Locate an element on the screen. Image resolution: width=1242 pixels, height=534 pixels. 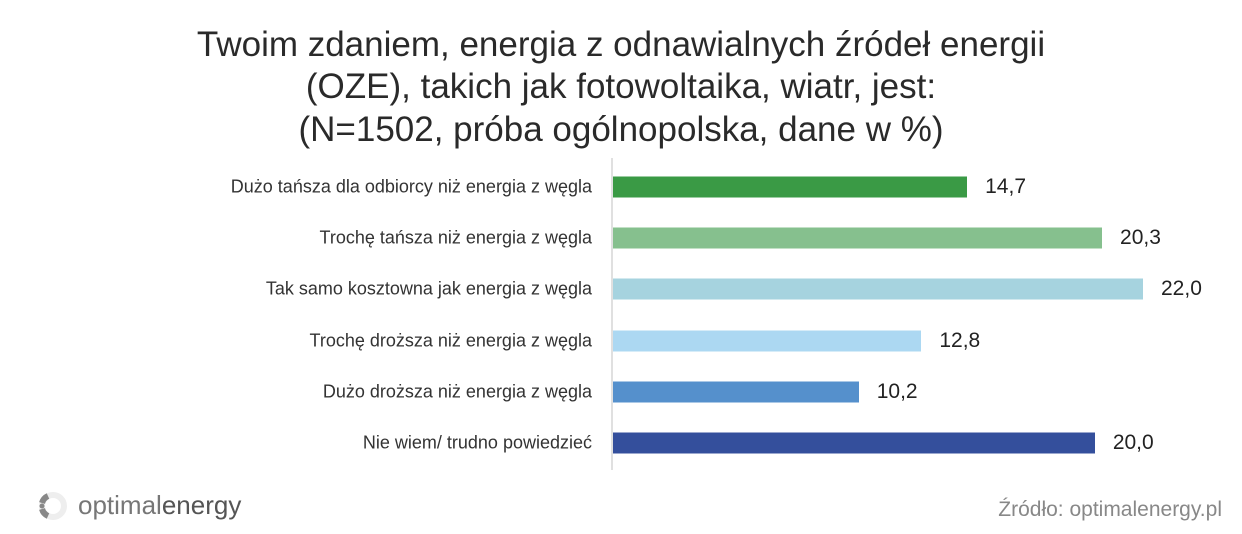
value-label: 10,2 is located at coordinates (897, 391).